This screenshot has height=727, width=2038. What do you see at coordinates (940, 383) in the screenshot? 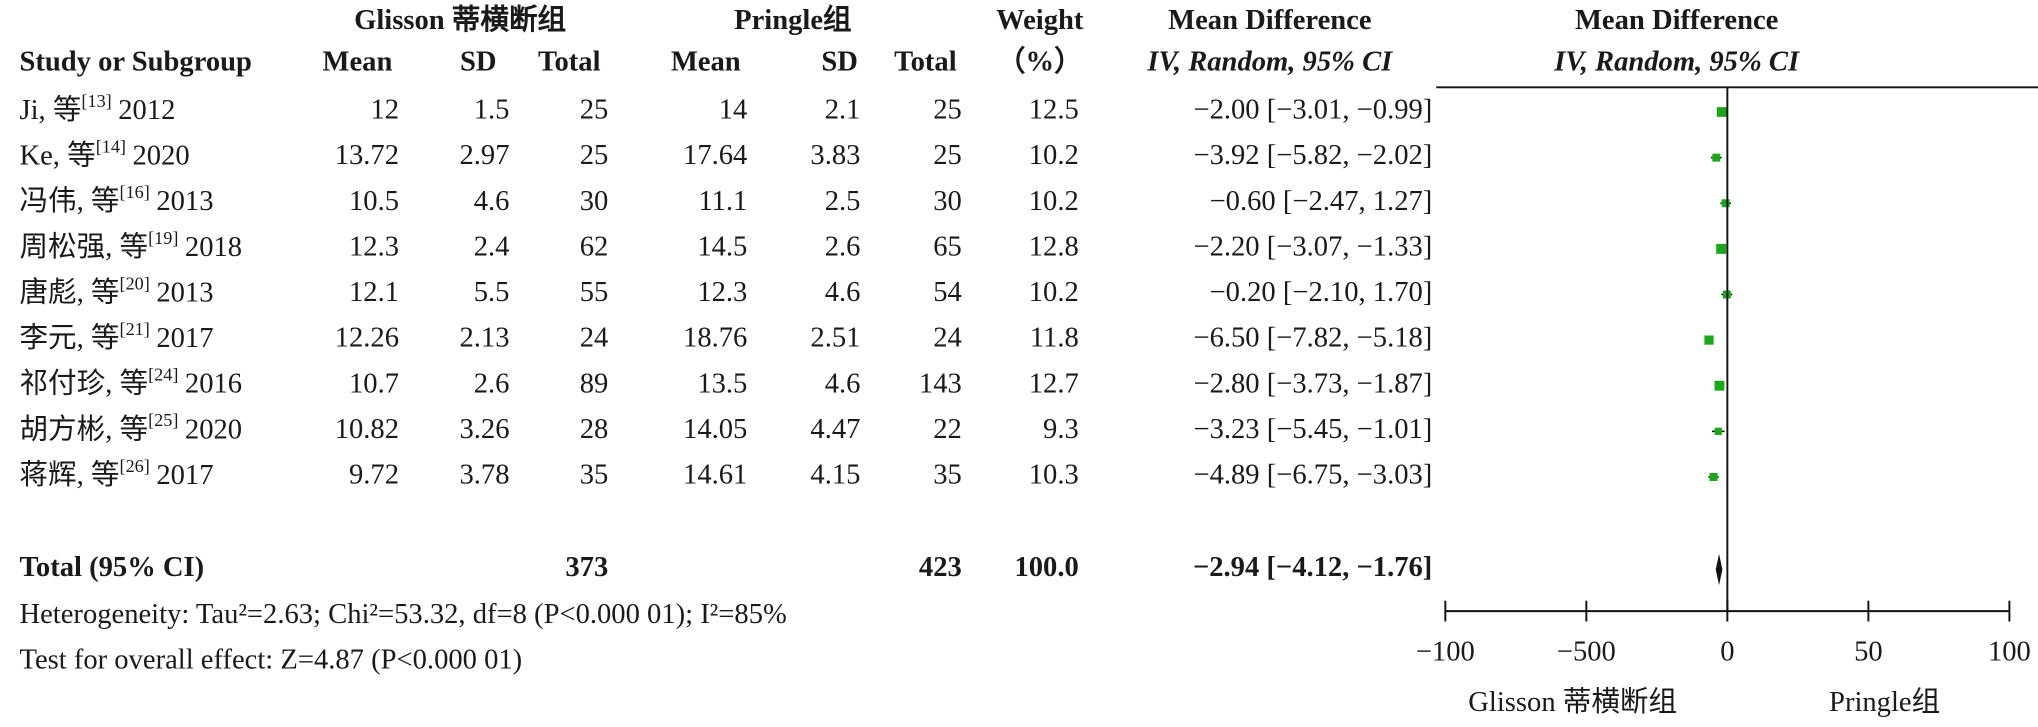
I see `cell: 143` at bounding box center [940, 383].